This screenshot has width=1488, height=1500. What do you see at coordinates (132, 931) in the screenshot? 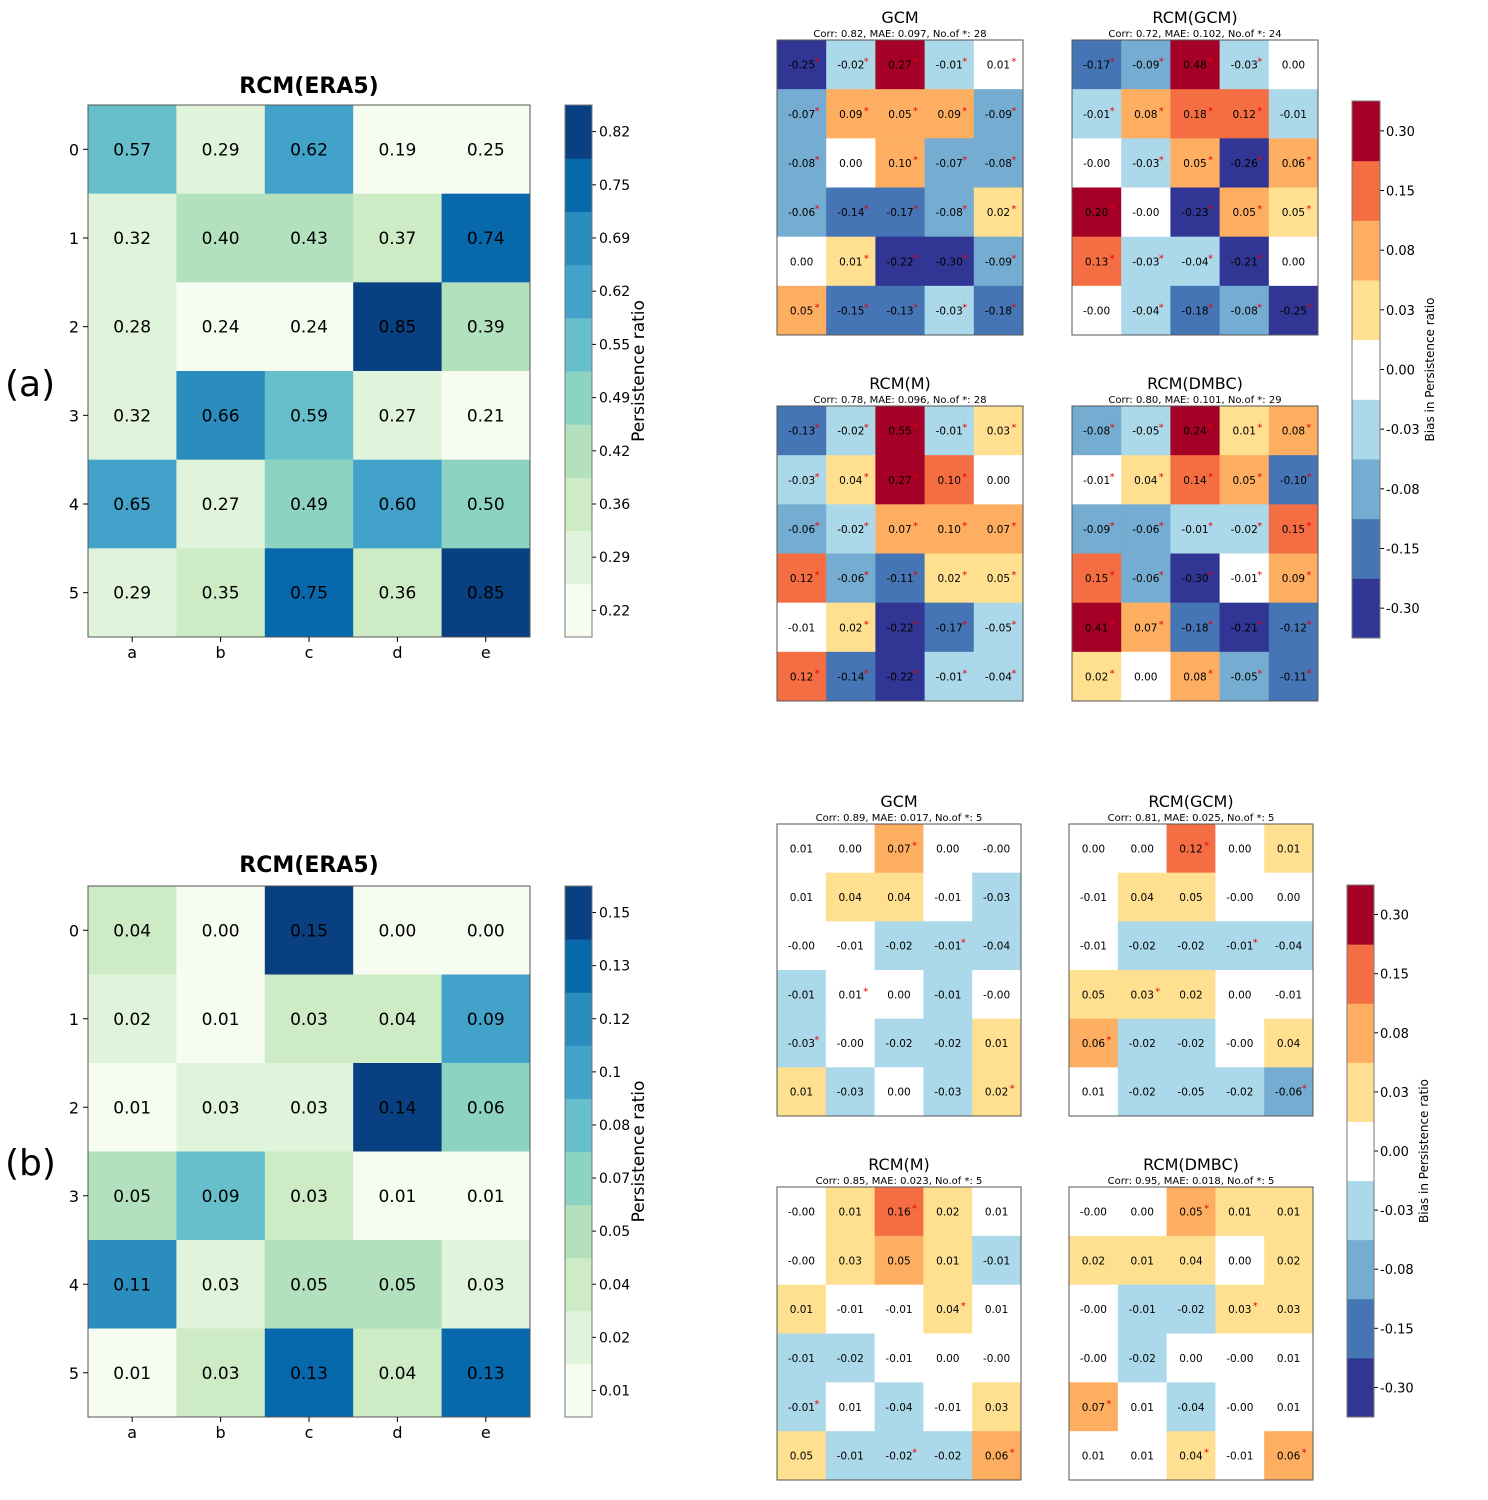
I see `cell-value-label: 0.04` at bounding box center [132, 931].